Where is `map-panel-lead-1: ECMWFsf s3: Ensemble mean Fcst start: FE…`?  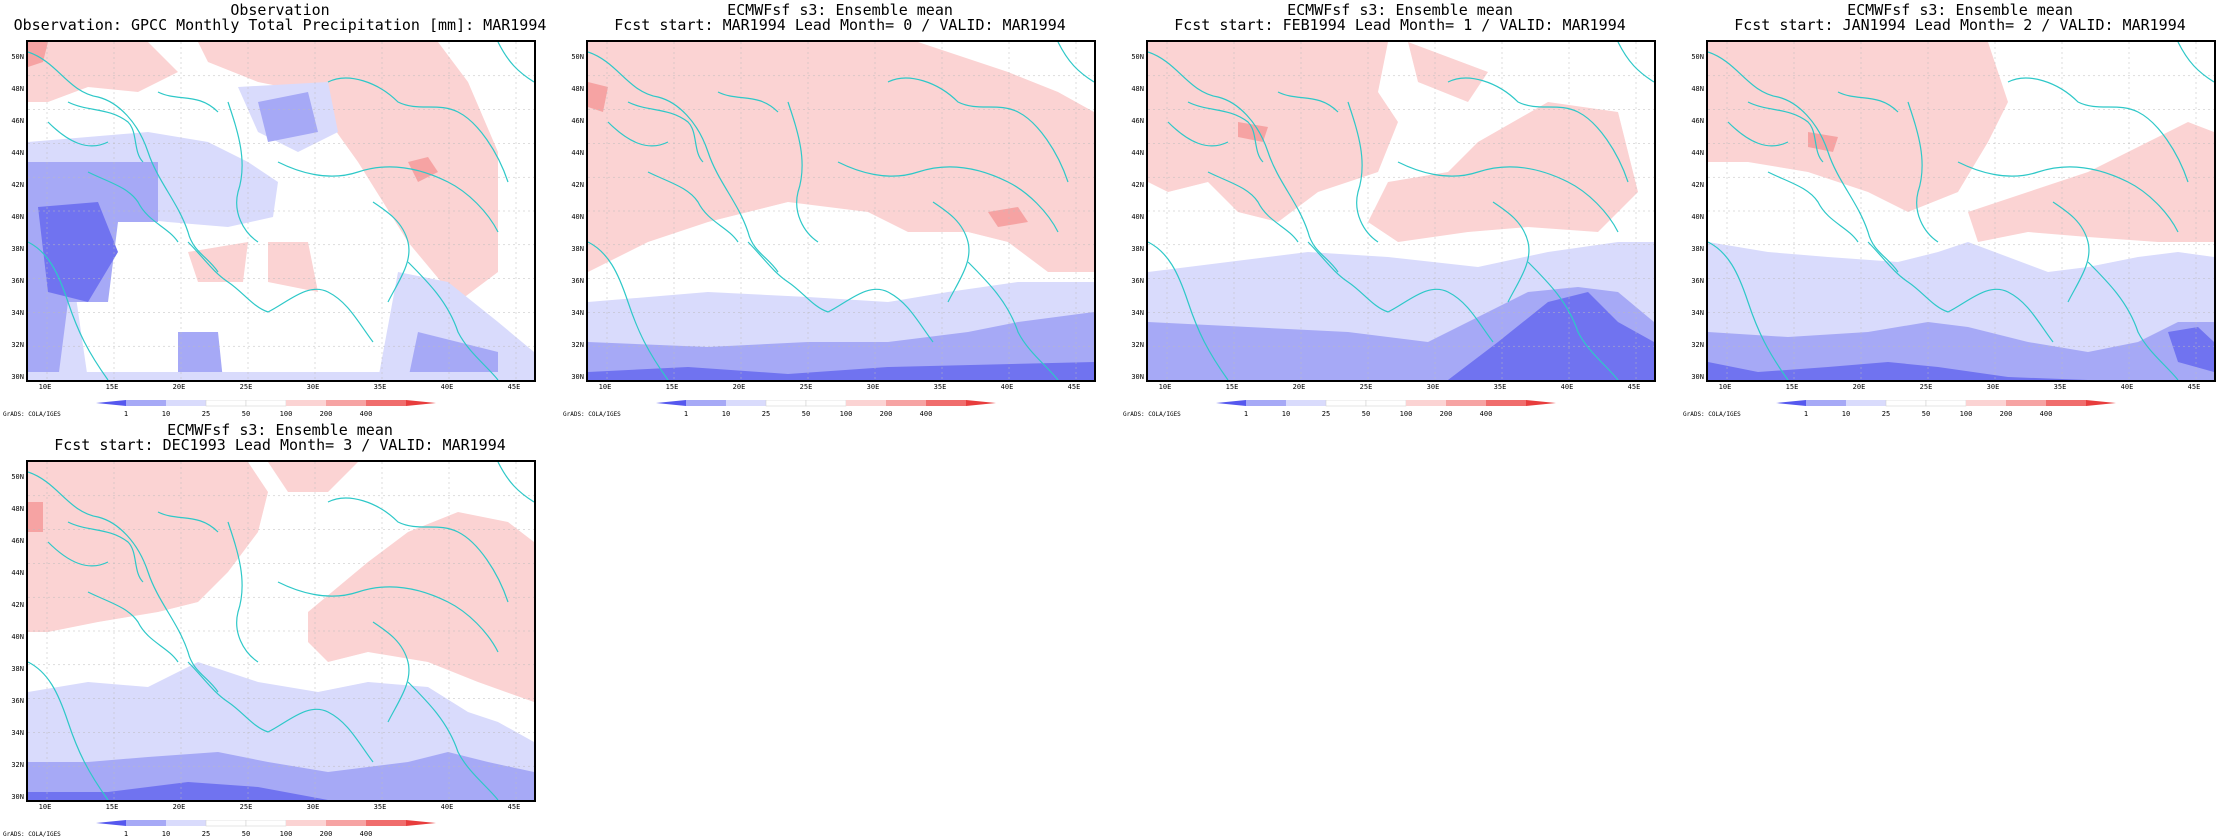
map-panel-lead-1: ECMWFsf s3: Ensemble mean Fcst start: FE… is located at coordinates (1400, 210).